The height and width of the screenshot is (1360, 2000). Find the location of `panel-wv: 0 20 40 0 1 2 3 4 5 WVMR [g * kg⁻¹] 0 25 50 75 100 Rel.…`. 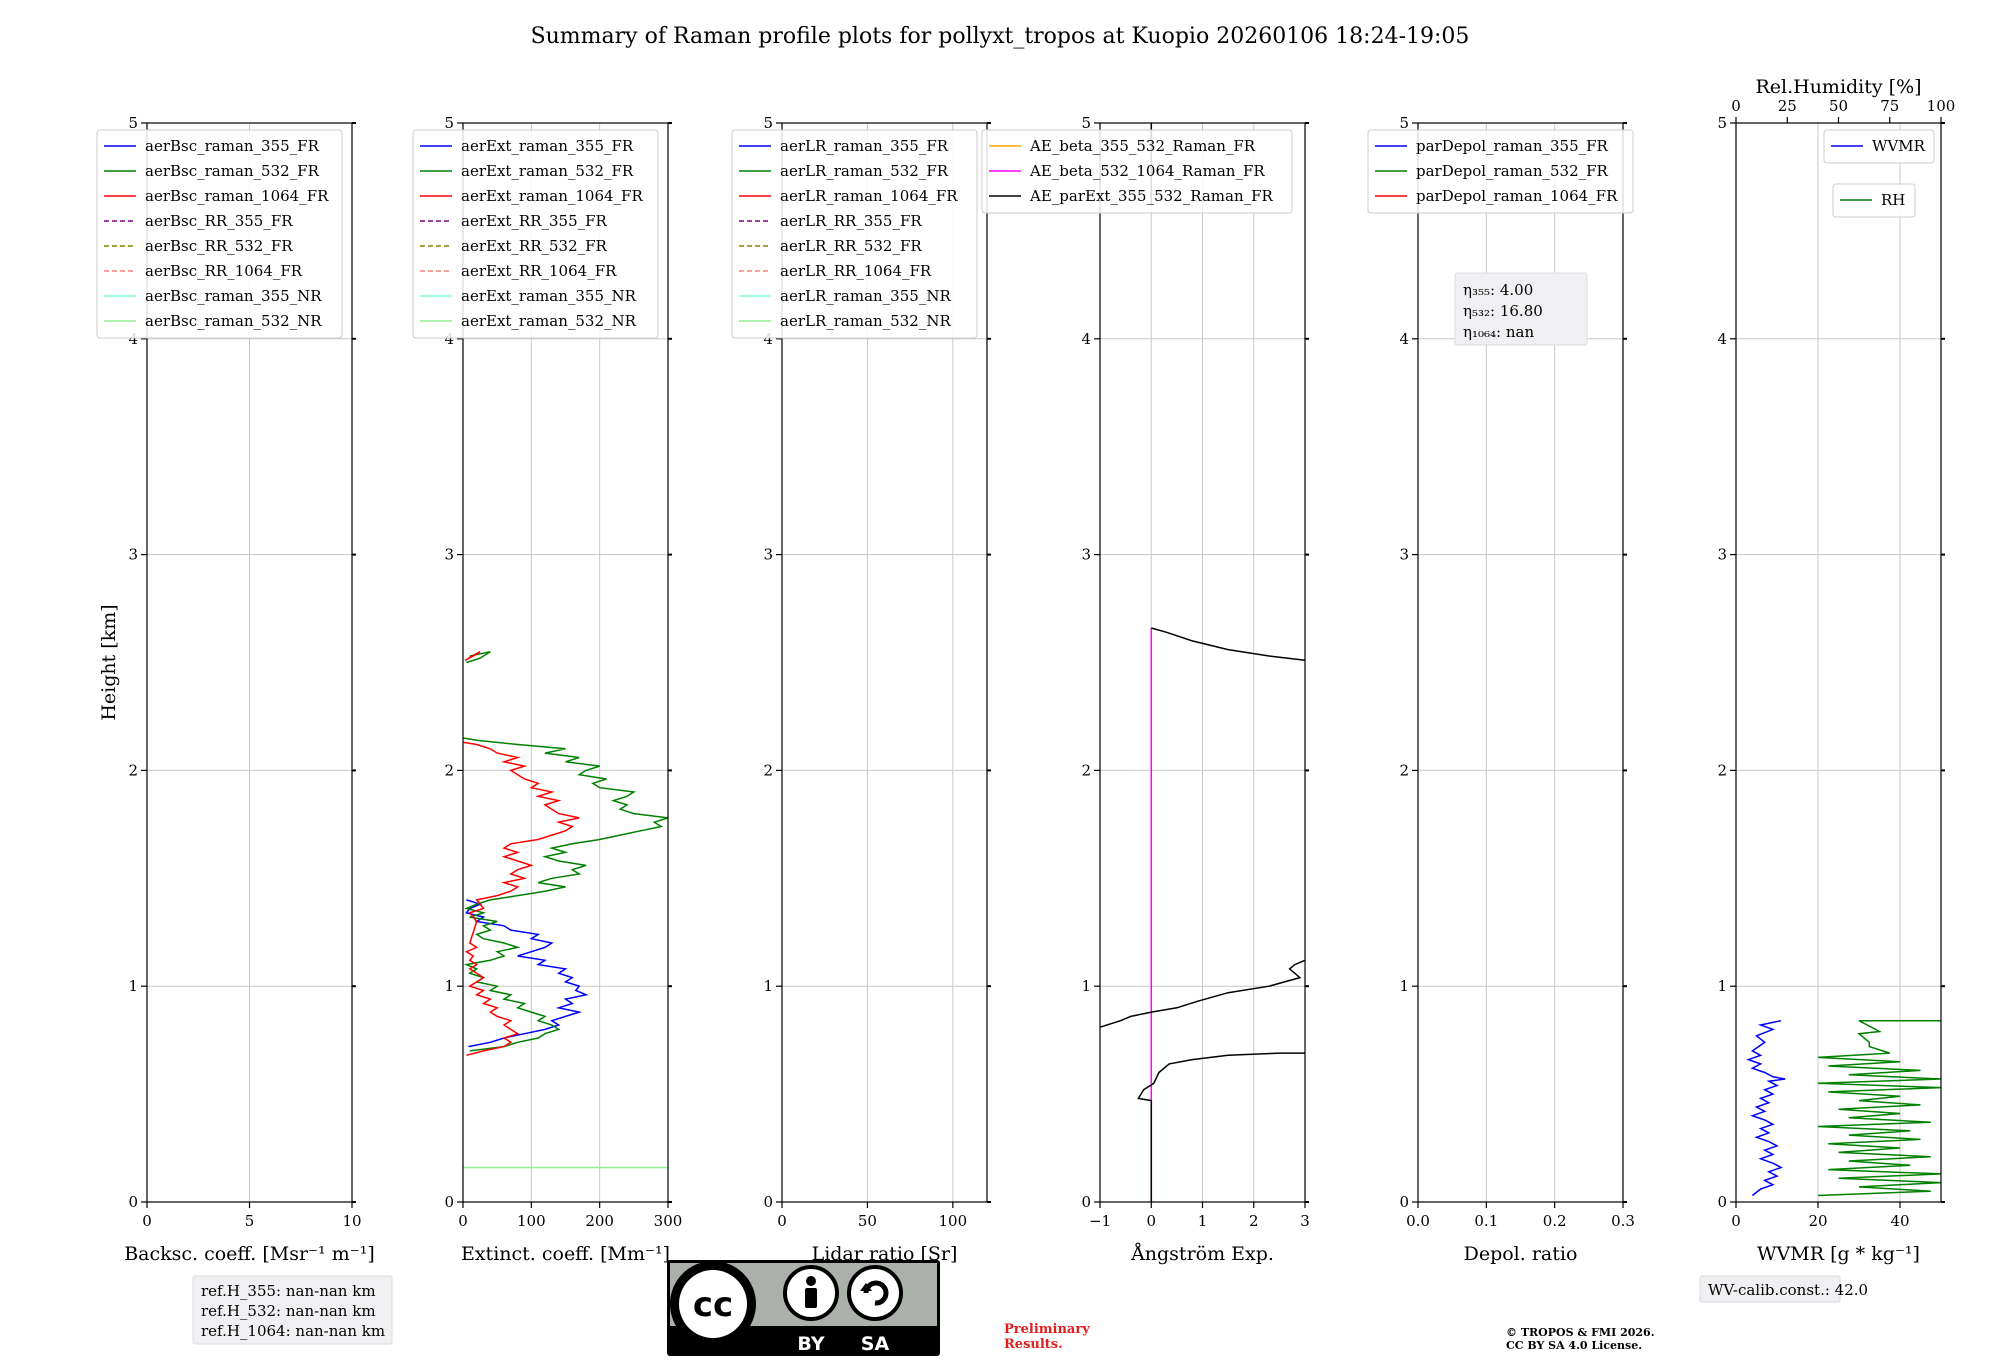

panel-wv: 0 20 40 0 1 2 3 4 5 WVMR [g * kg⁻¹] 0 25 50 75 100 Rel.… is located at coordinates (1836, 670).